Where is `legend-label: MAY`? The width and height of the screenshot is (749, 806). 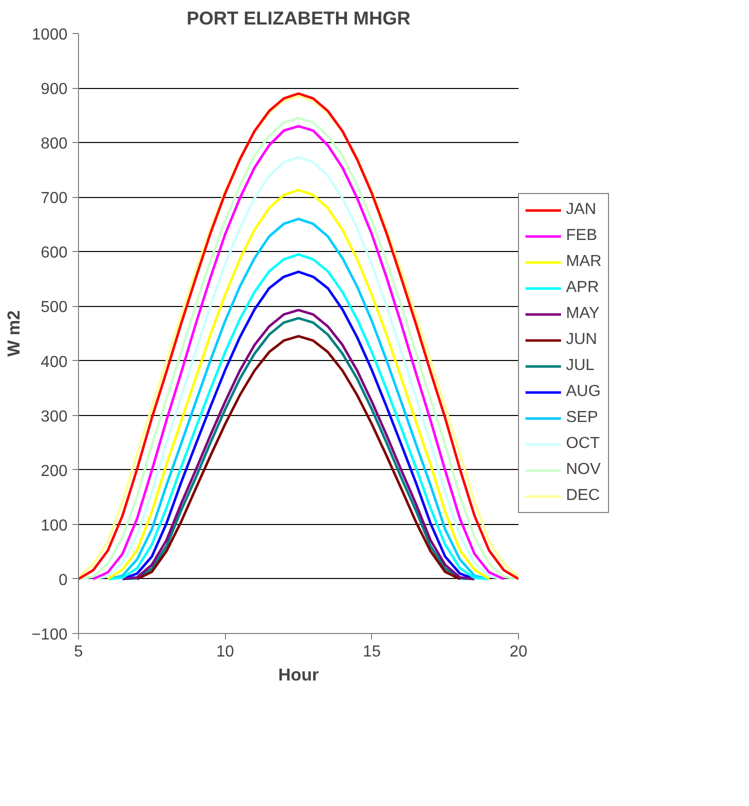
legend-label: MAY is located at coordinates (583, 314).